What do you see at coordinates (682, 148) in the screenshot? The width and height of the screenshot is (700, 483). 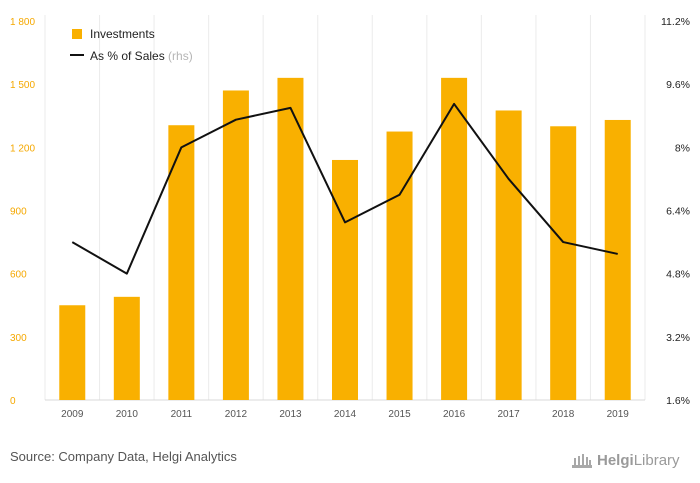 I see `right-tick-label: 8%` at bounding box center [682, 148].